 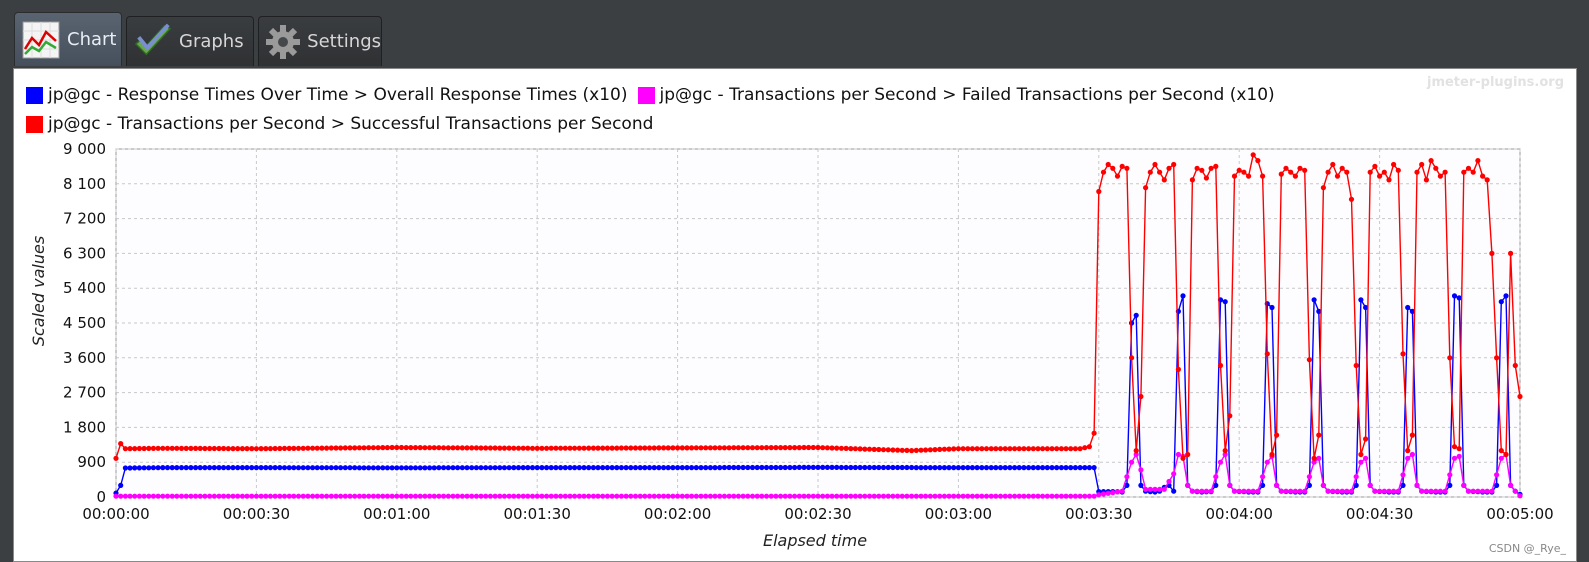 I want to click on tab-settings: Settings, so click(x=320, y=41).